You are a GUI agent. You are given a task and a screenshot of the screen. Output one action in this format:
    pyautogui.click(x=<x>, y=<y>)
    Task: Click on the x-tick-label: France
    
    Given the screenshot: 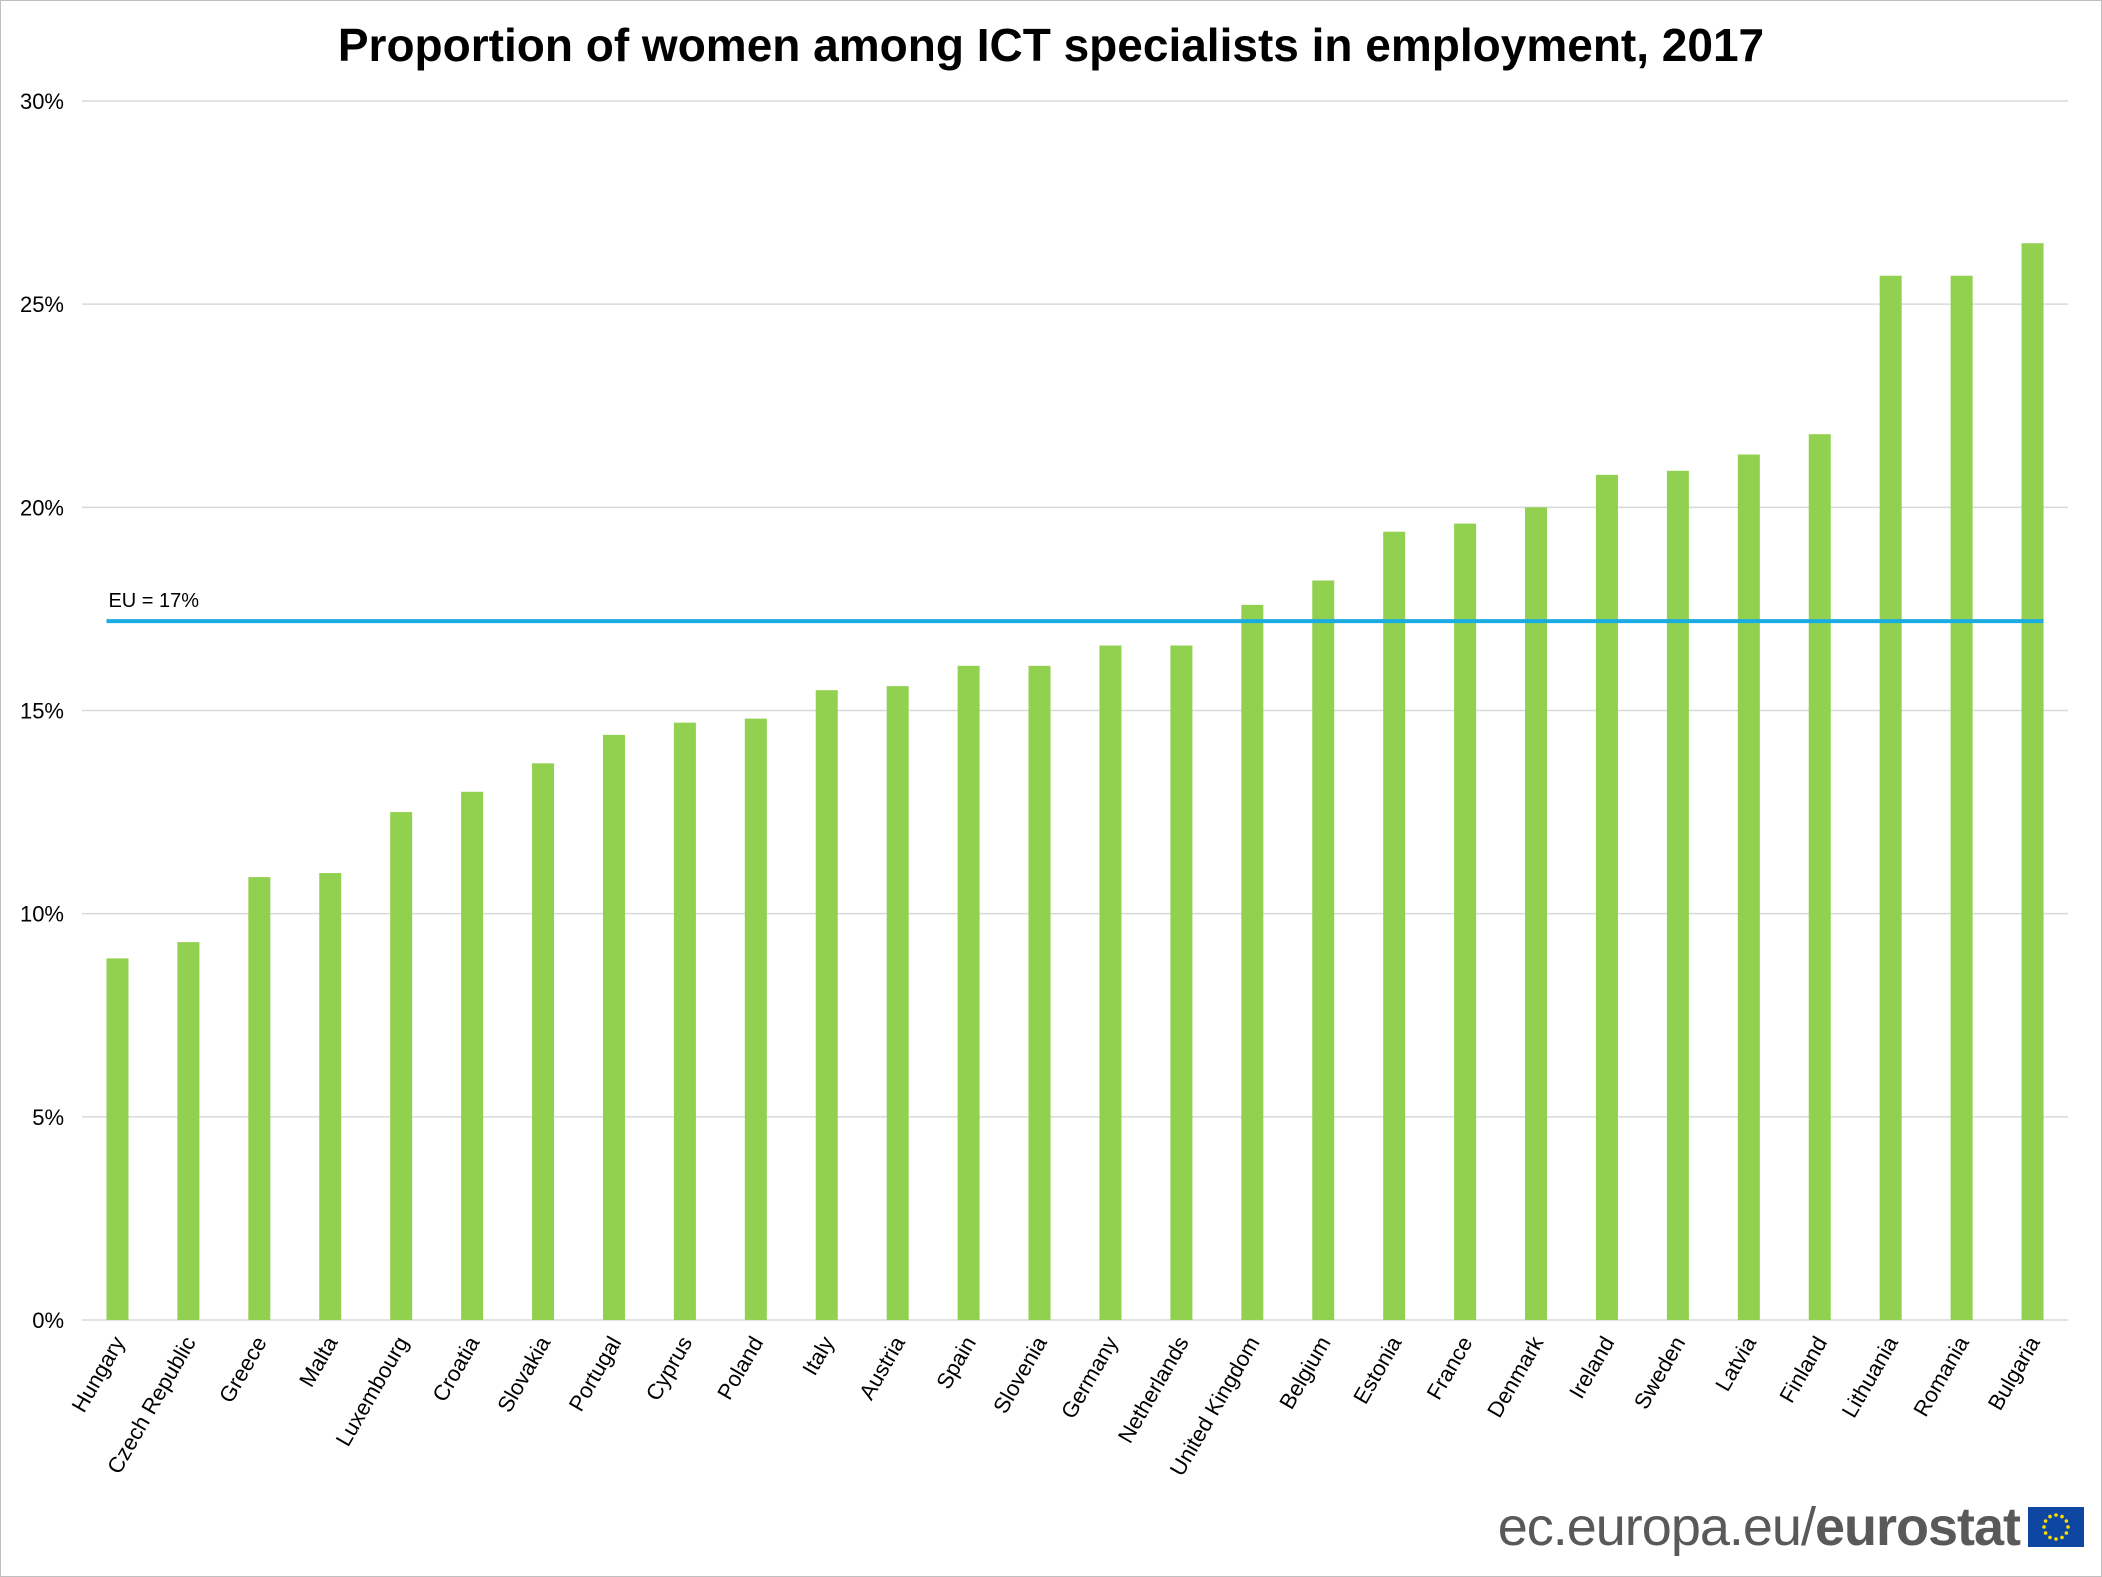 What is the action you would take?
    pyautogui.click(x=1450, y=1368)
    